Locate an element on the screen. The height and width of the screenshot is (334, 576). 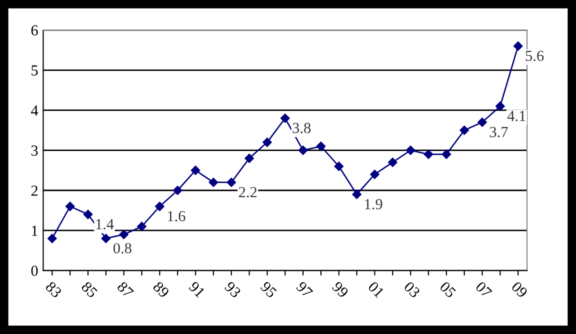
x-tick-label: 09 is located at coordinates (519, 289).